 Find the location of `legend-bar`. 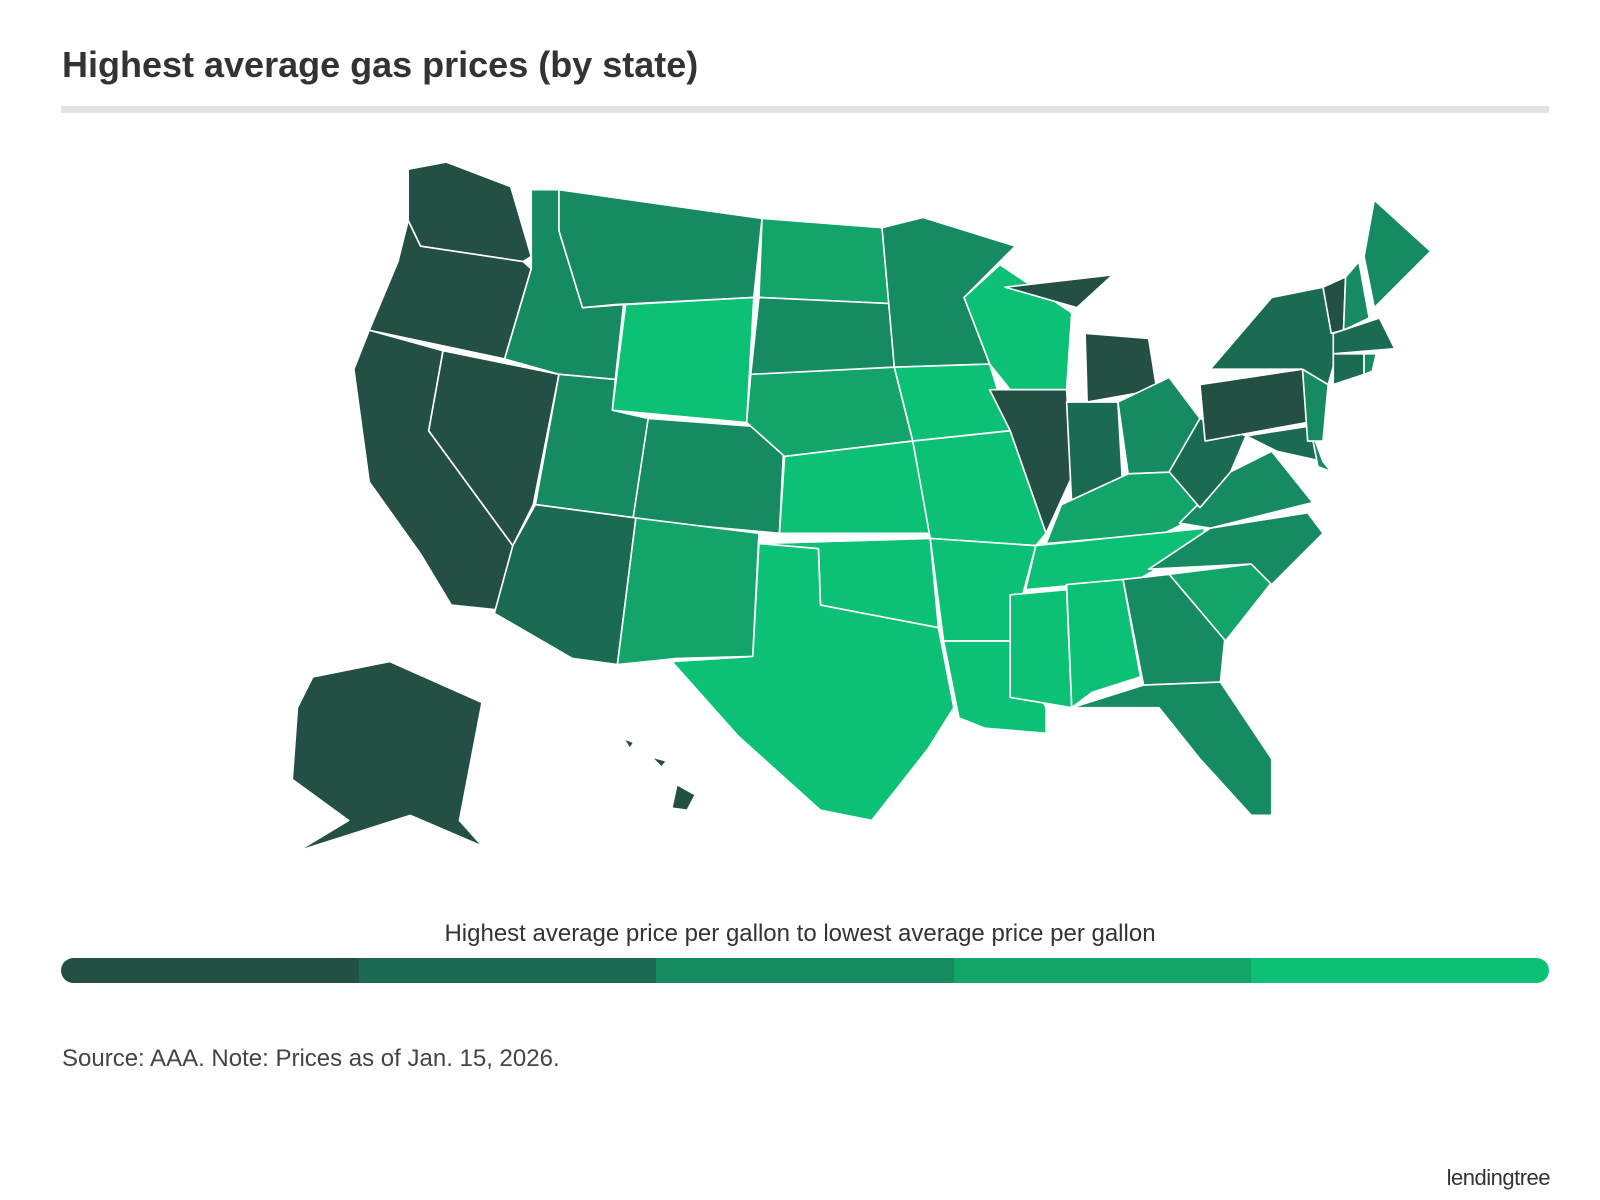

legend-bar is located at coordinates (805, 970).